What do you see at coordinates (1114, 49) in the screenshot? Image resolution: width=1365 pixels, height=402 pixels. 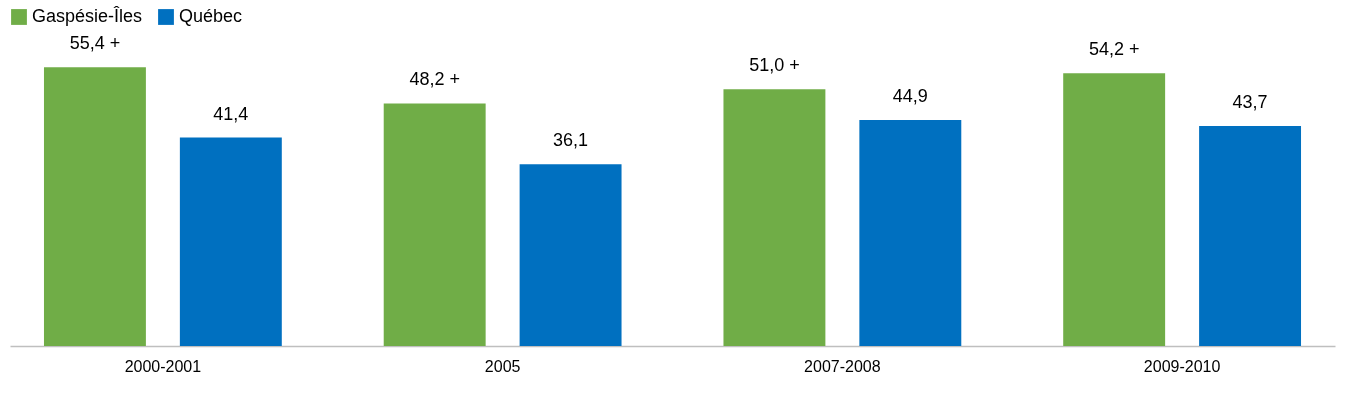 I see `data-label: 54,2 +` at bounding box center [1114, 49].